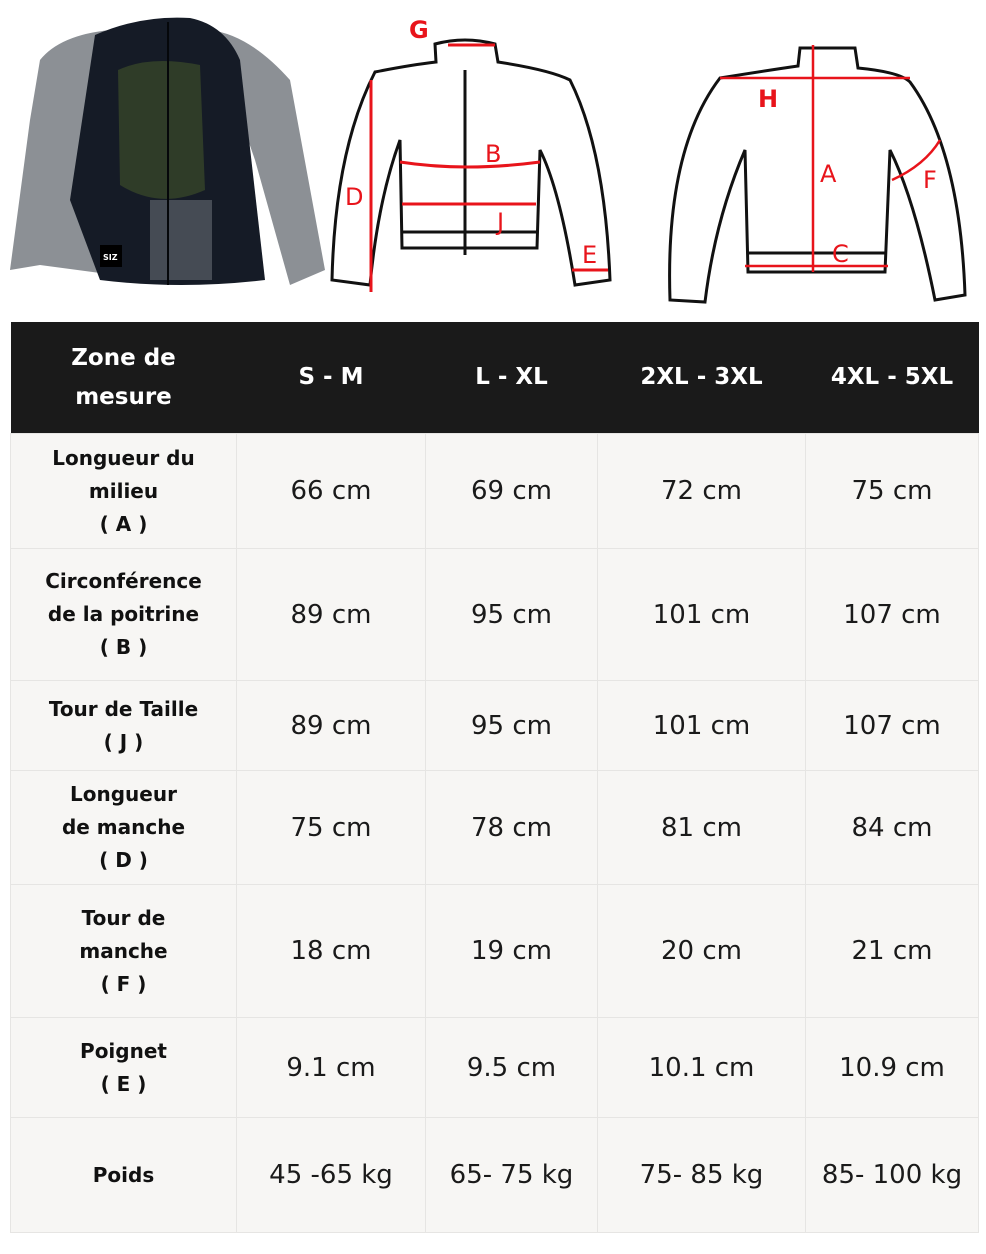 The height and width of the screenshot is (1254, 986). I want to click on header-zone-line: mesure, so click(123, 396).